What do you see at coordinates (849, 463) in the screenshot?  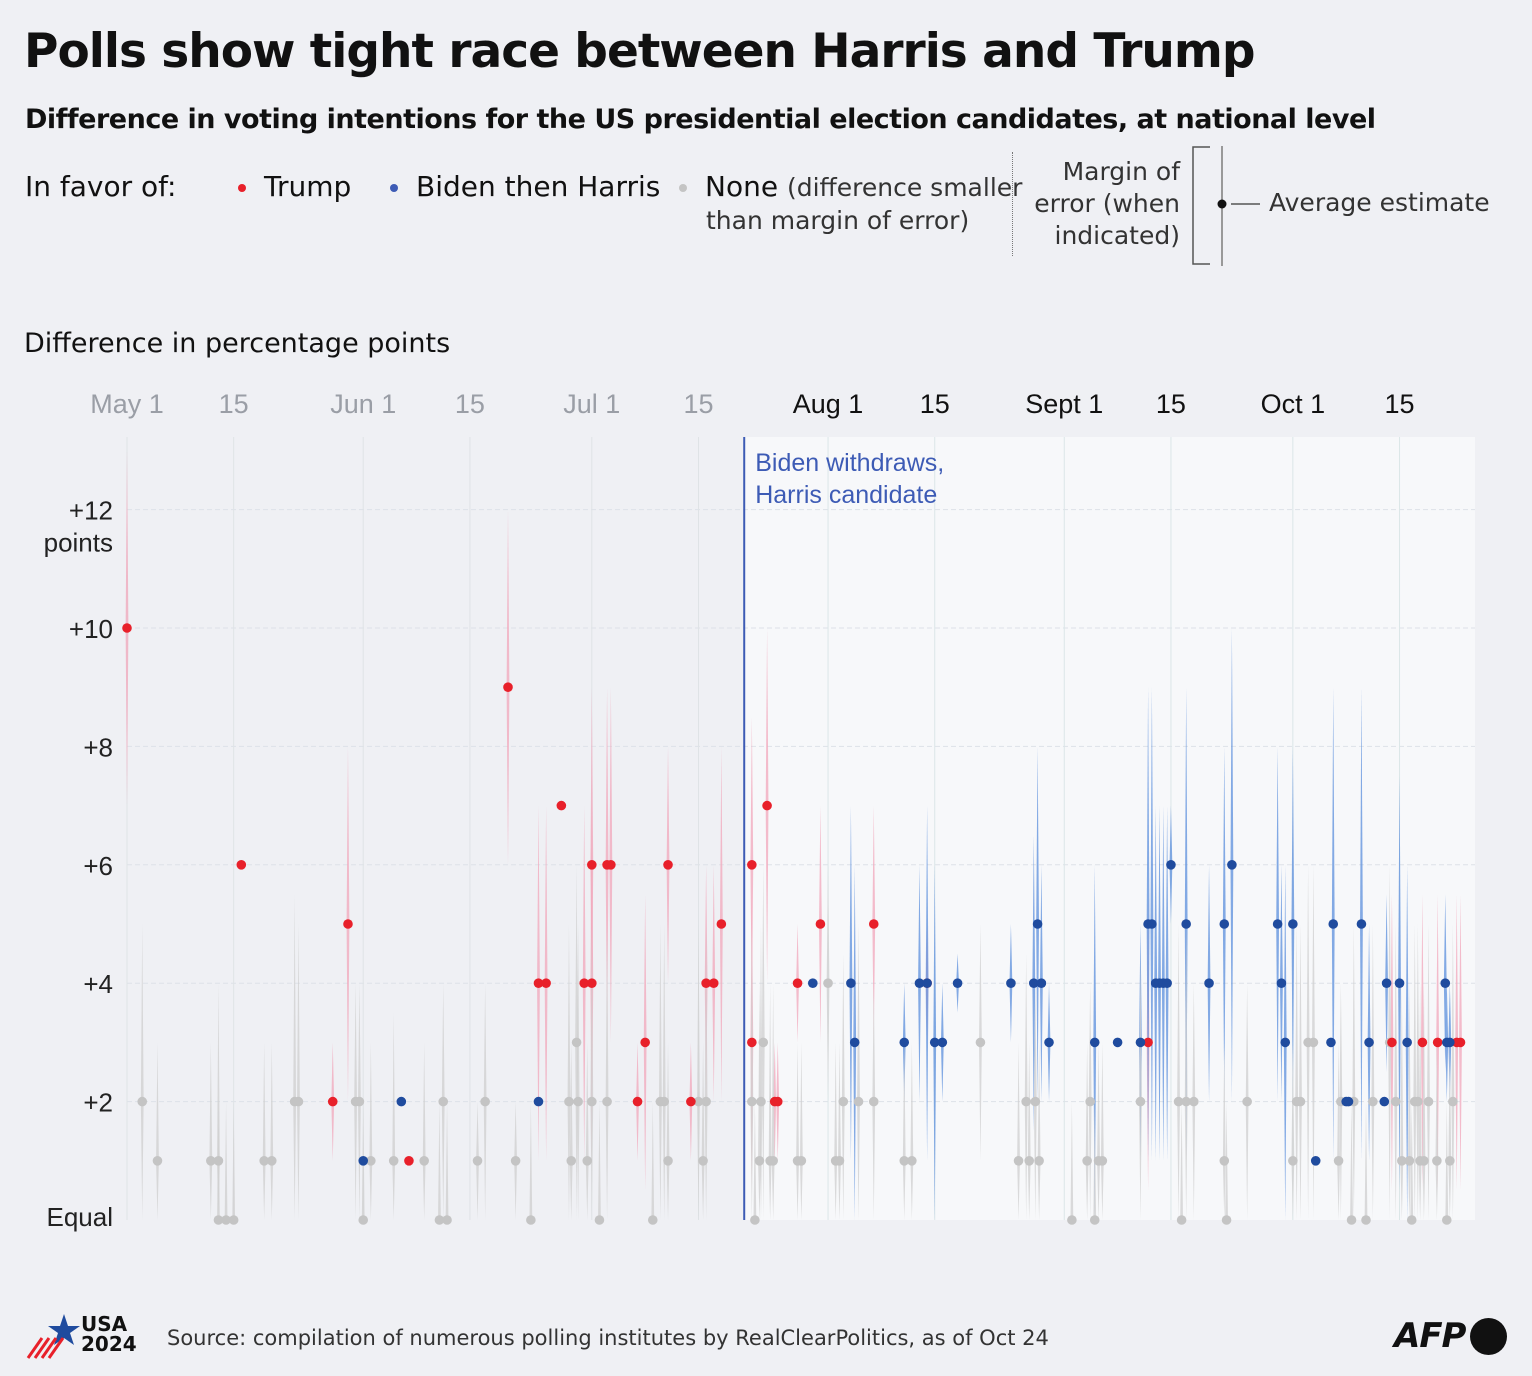 I see `annotation-line-1: Biden withdraws,` at bounding box center [849, 463].